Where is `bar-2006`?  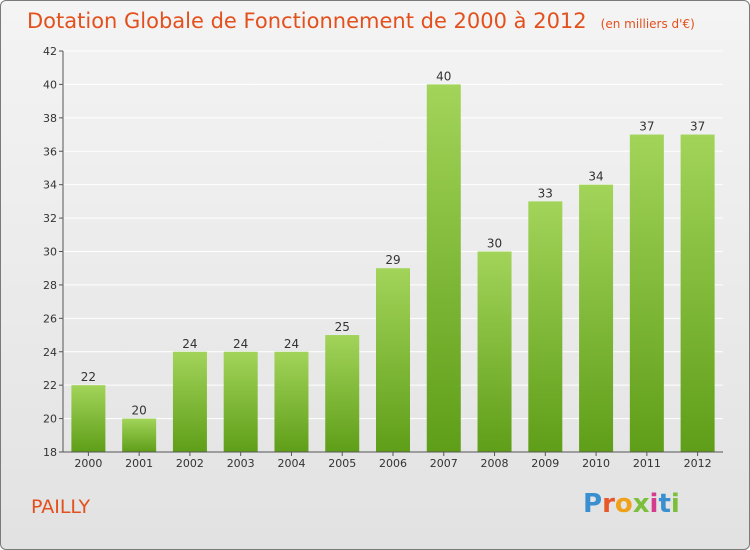 bar-2006 is located at coordinates (393, 360).